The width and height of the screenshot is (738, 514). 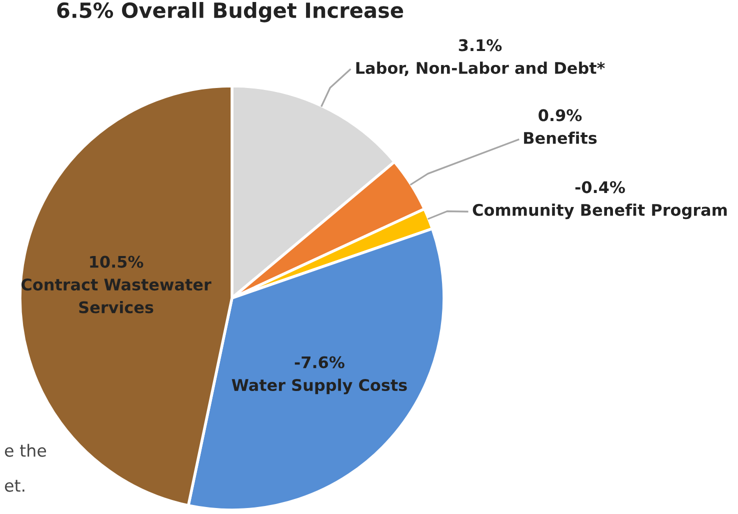 I want to click on slice-label: -7.6% Water Supply Costs, so click(x=319, y=375).